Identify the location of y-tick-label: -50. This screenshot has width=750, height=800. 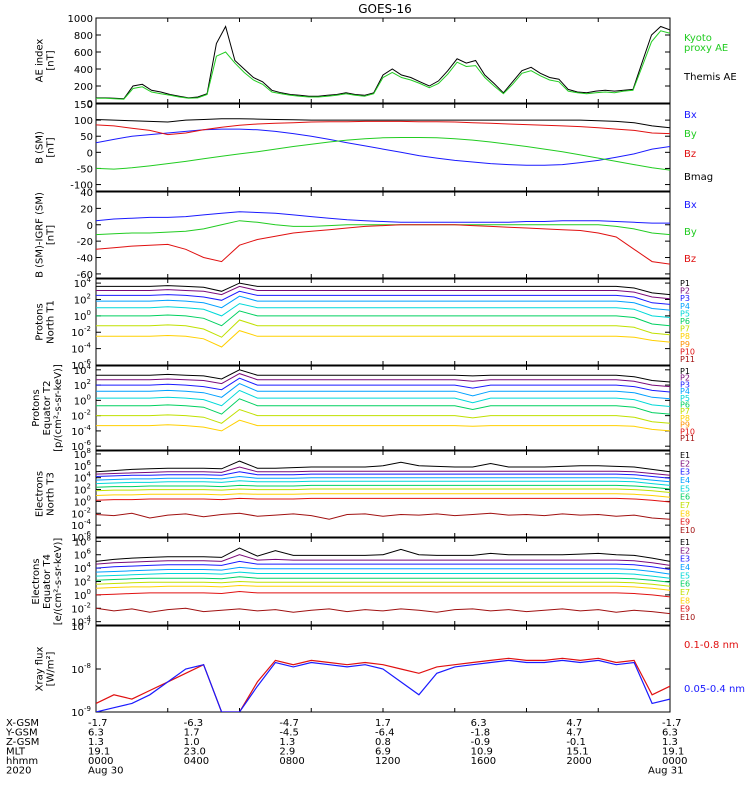
(85, 169).